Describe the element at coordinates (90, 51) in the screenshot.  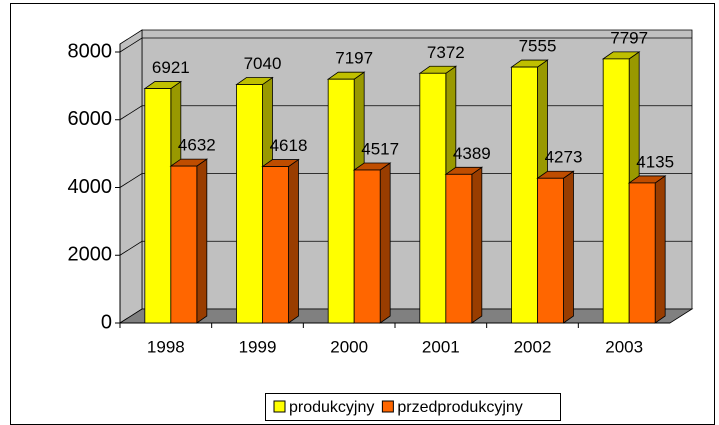
I see `y-tick-label: 8000` at that location.